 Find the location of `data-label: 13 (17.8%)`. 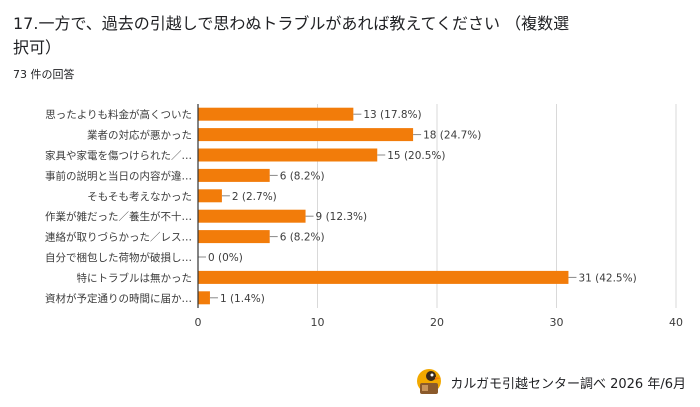

data-label: 13 (17.8%) is located at coordinates (392, 115).